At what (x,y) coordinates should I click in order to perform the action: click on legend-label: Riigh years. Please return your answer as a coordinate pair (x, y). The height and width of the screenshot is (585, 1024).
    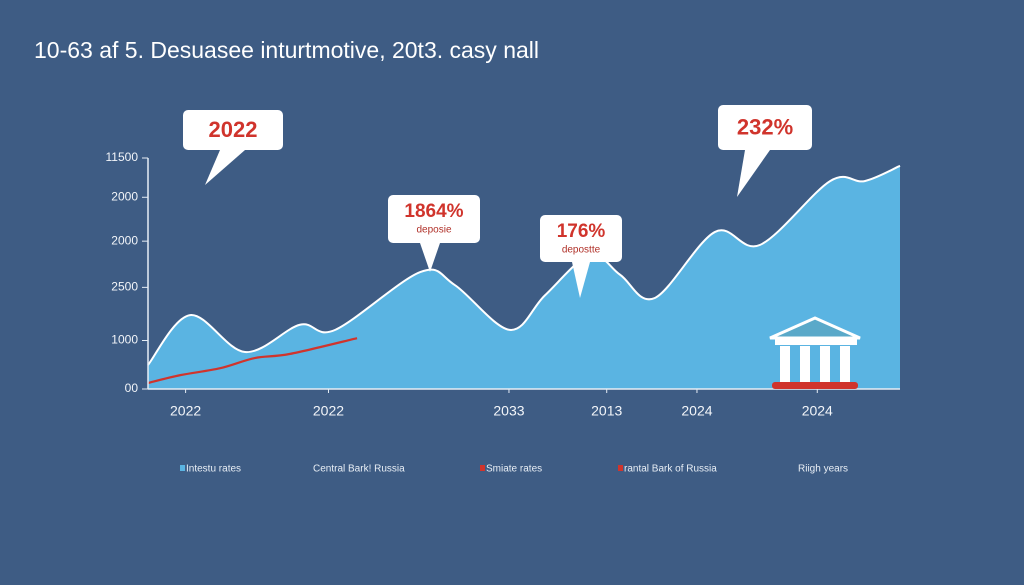
    Looking at the image, I should click on (823, 469).